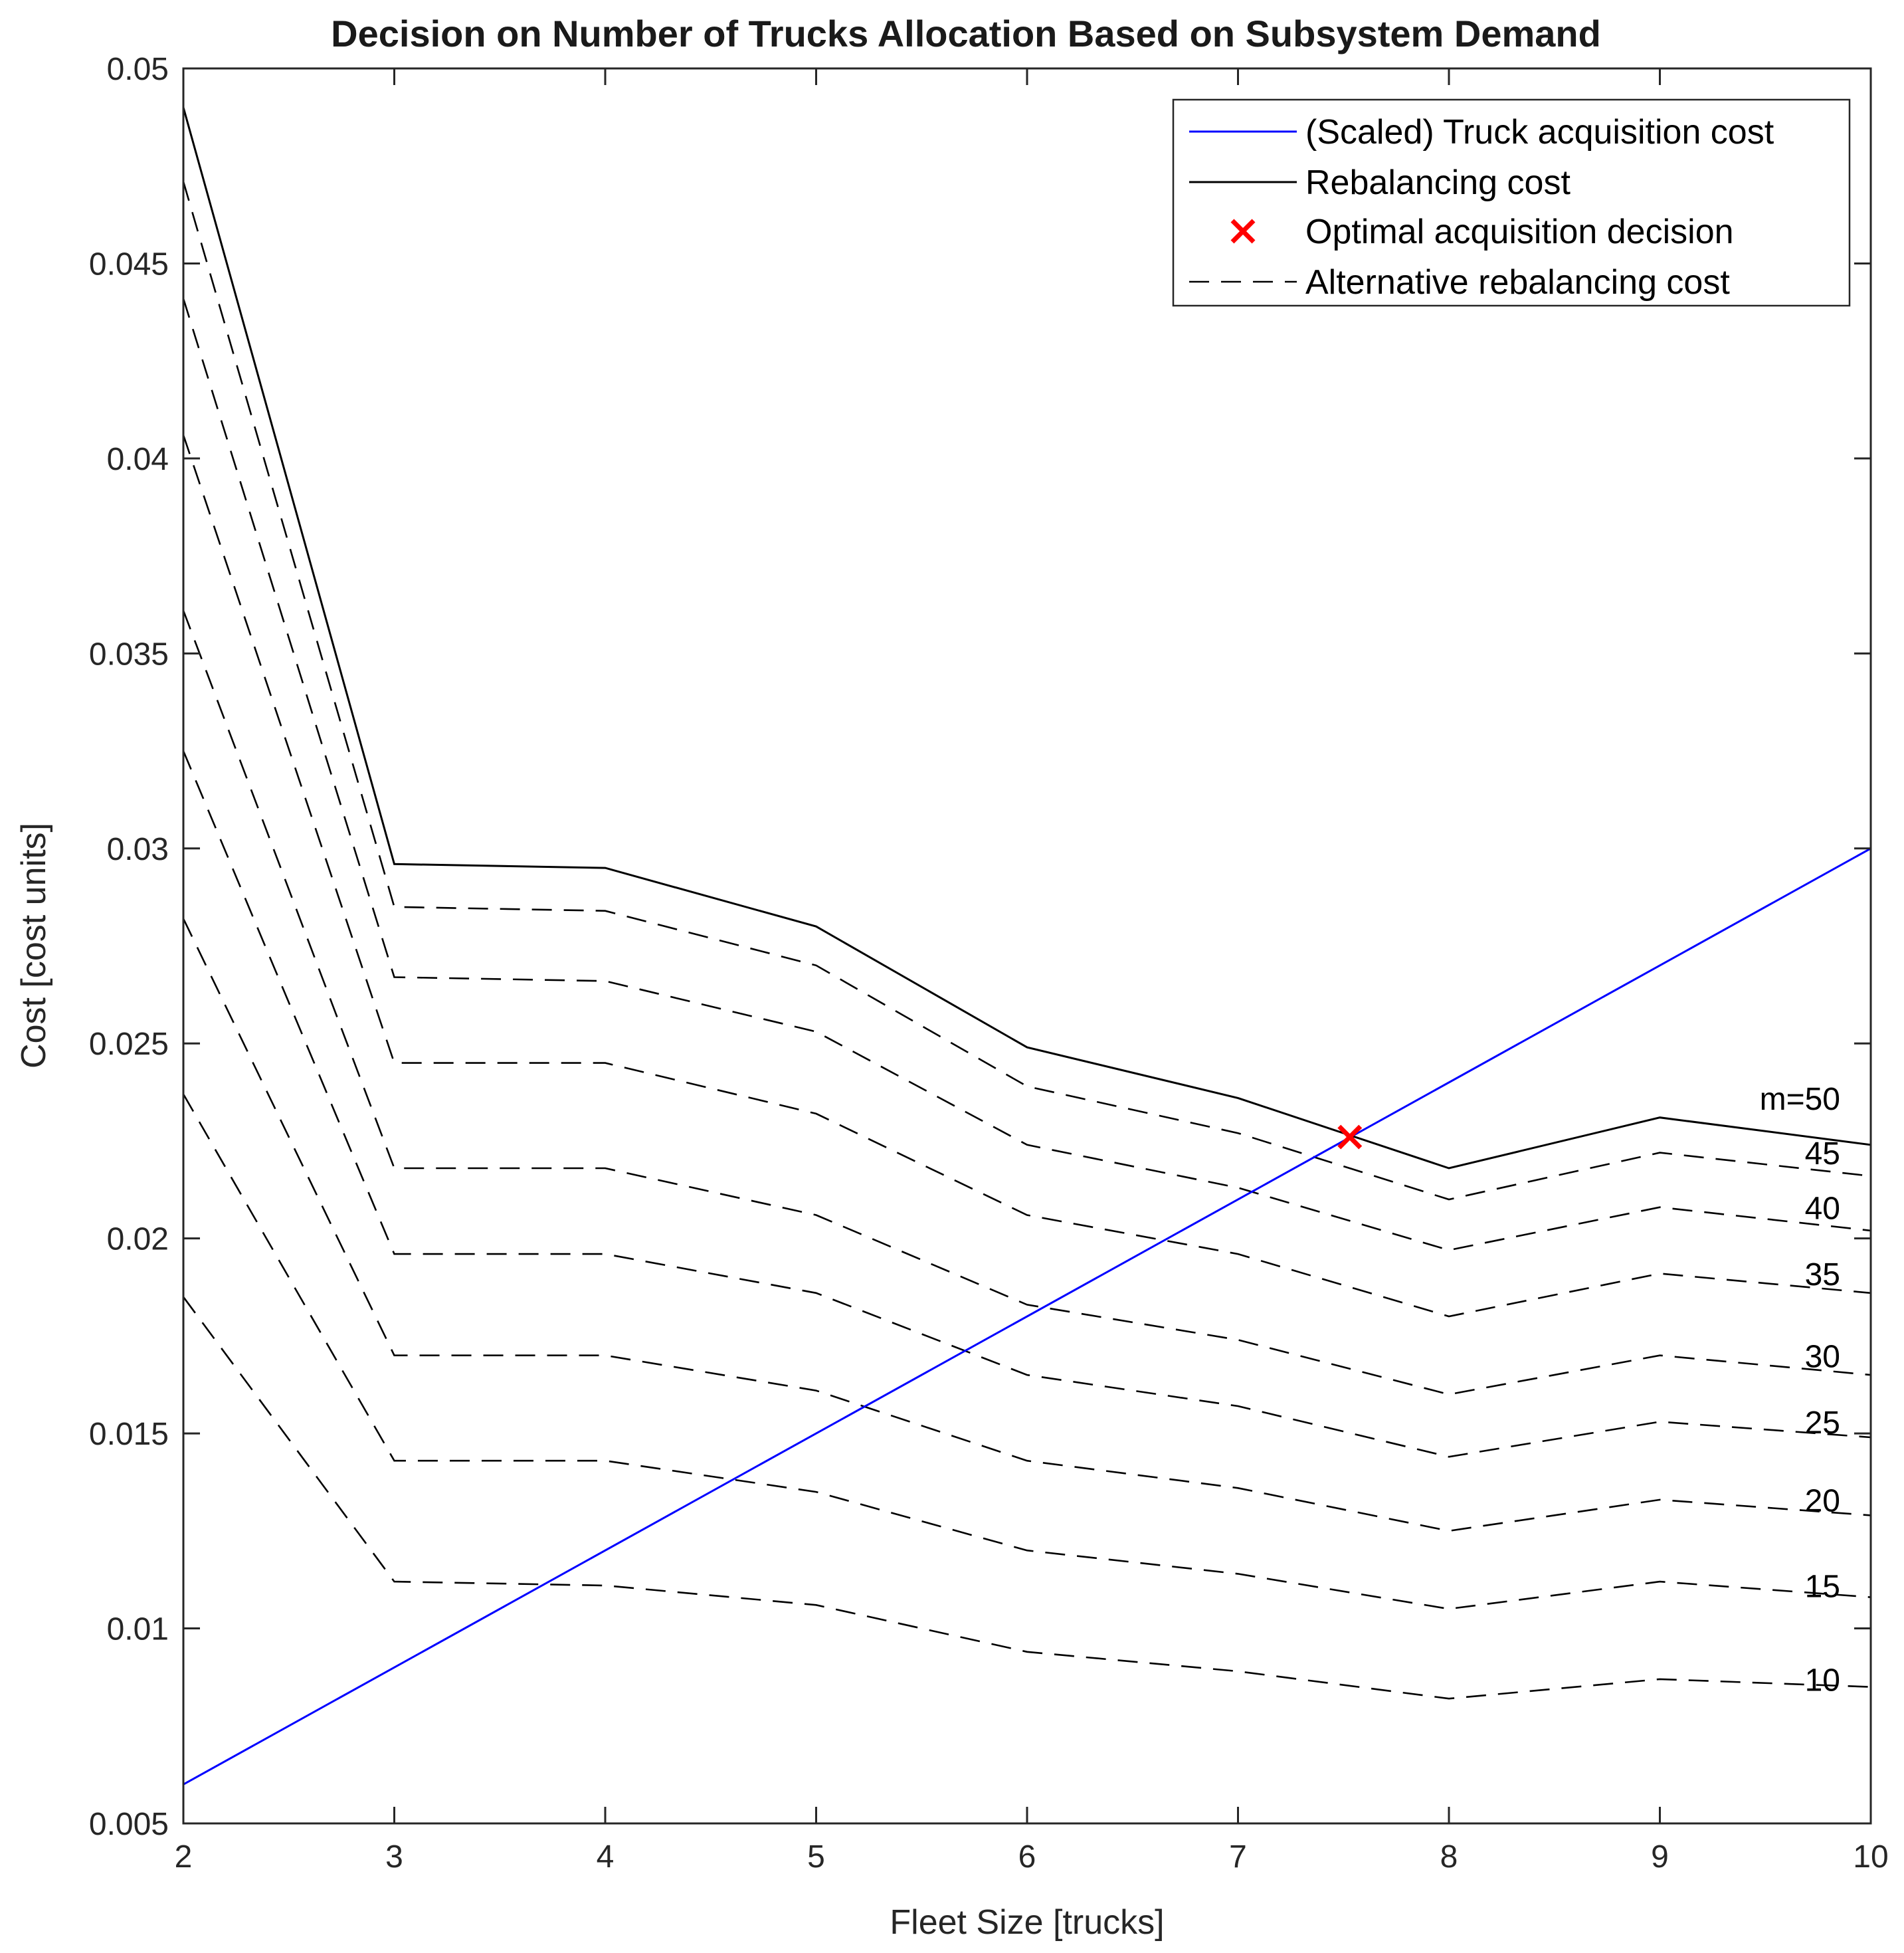 This screenshot has width=1904, height=1953. What do you see at coordinates (394, 1857) in the screenshot?
I see `x-tick-label-3: 3` at bounding box center [394, 1857].